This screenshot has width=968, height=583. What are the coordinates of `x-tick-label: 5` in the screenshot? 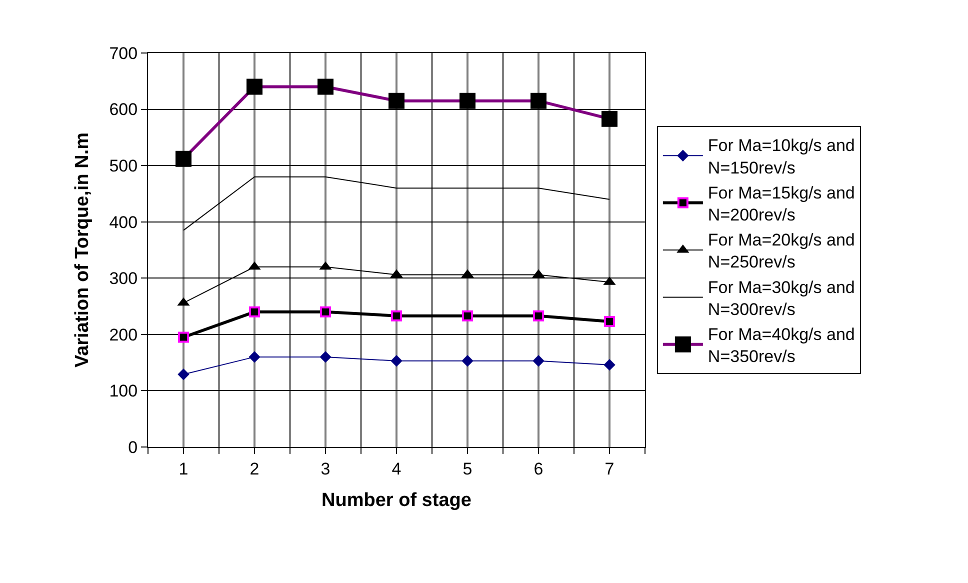 It's located at (467, 468).